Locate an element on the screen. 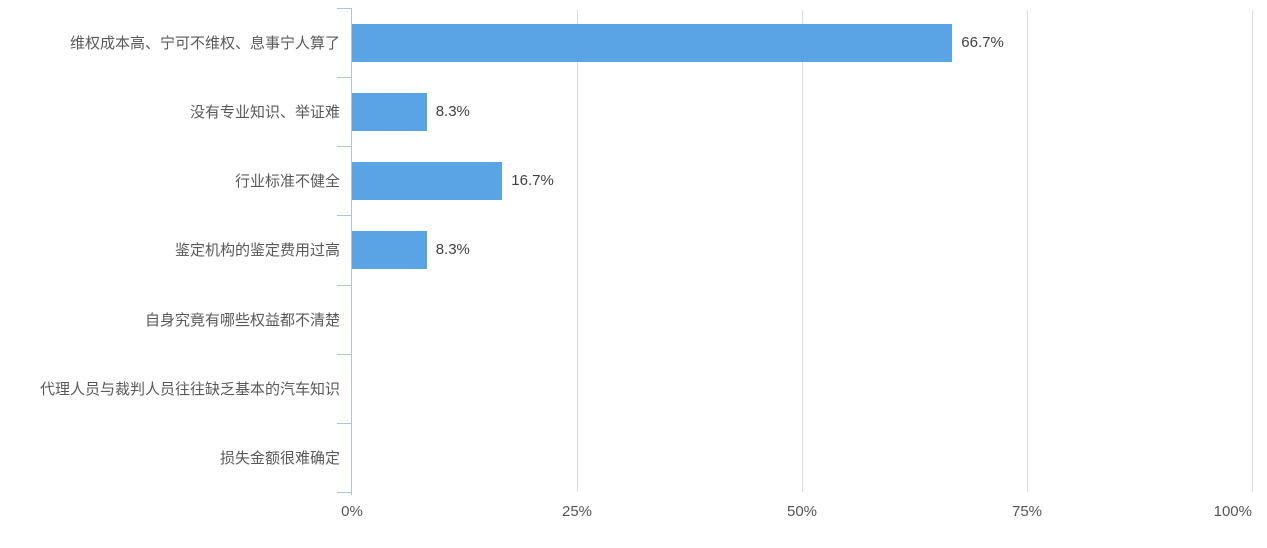 Image resolution: width=1267 pixels, height=548 pixels. x-axis-tick-label: 100% is located at coordinates (1232, 511).